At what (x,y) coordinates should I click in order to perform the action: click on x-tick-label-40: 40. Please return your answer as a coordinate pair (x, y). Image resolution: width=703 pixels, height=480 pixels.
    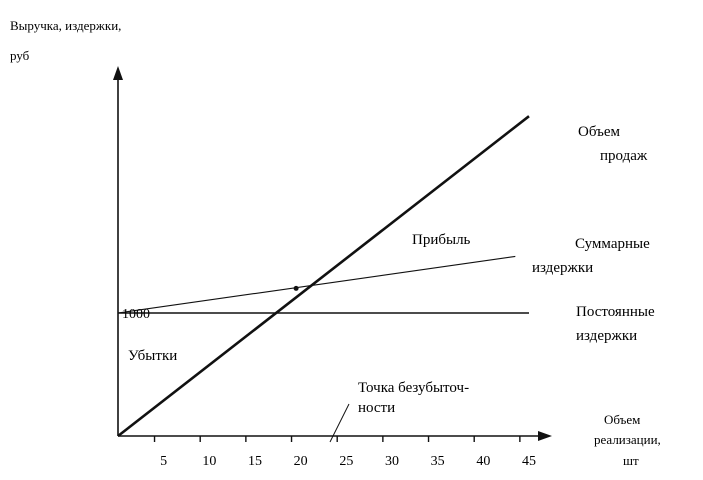
    Looking at the image, I should click on (483, 461).